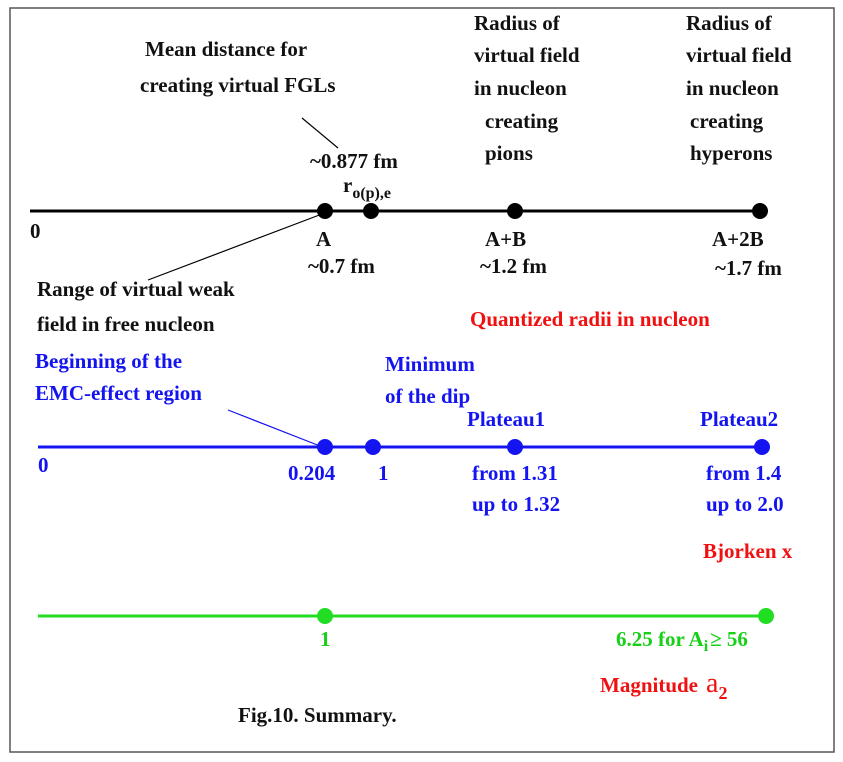 This screenshot has width=843, height=762. Describe the element at coordinates (509, 153) in the screenshot. I see `label: pions` at that location.